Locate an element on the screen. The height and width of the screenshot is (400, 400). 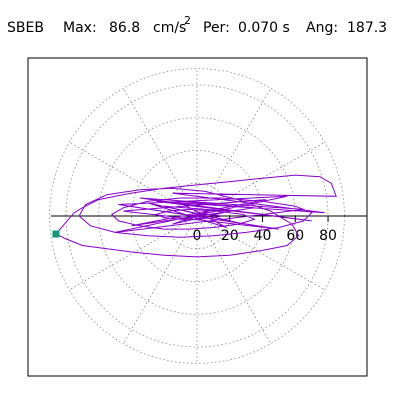
max-unit: cm/s is located at coordinates (169, 28).